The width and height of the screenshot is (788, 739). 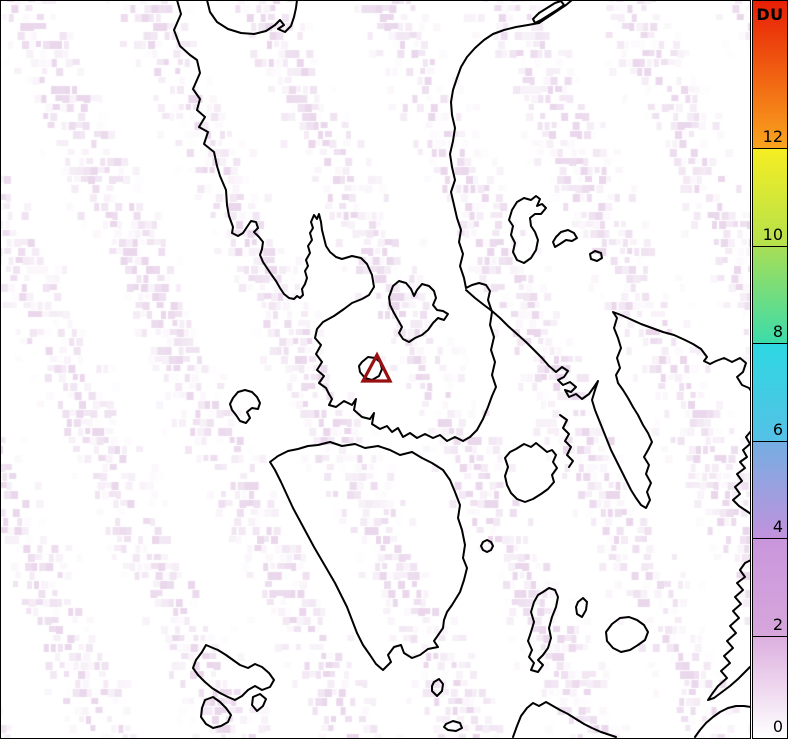 I want to click on colorbar-tick-label: 6, so click(x=777, y=429).